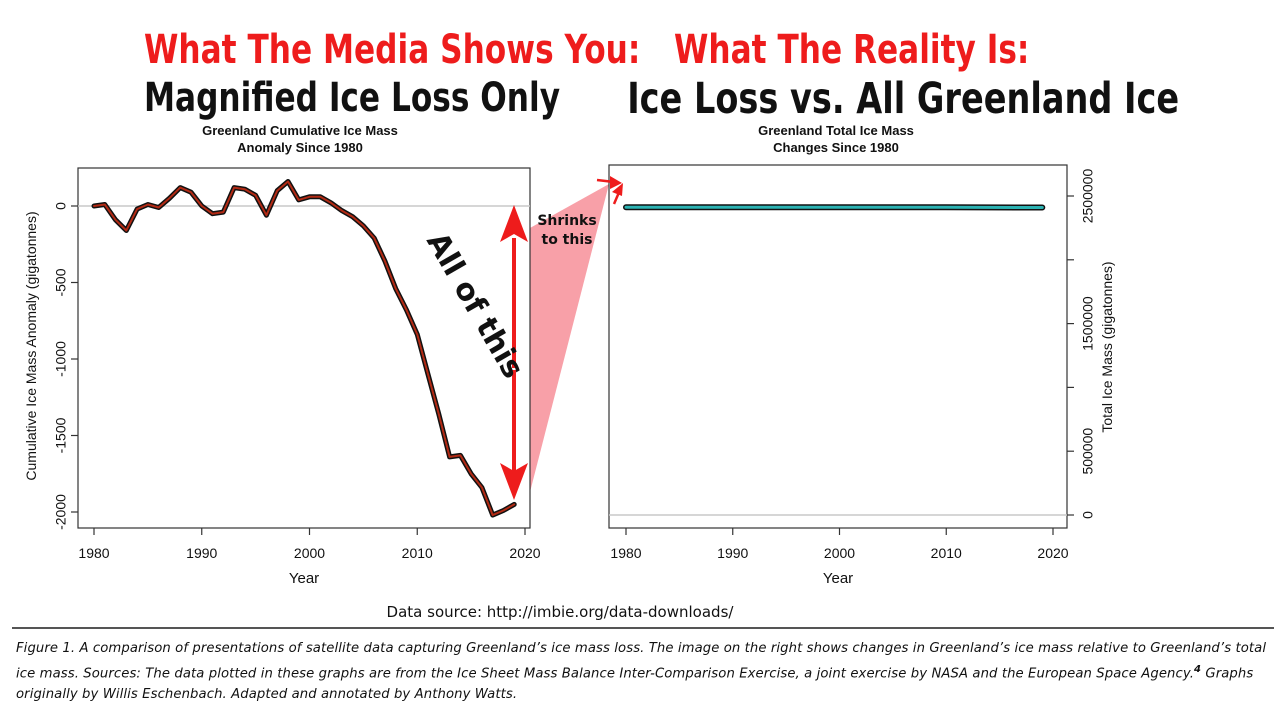 Image resolution: width=1280 pixels, height=722 pixels. What do you see at coordinates (1088, 451) in the screenshot?
I see `right-y-tick-label: 500000` at bounding box center [1088, 451].